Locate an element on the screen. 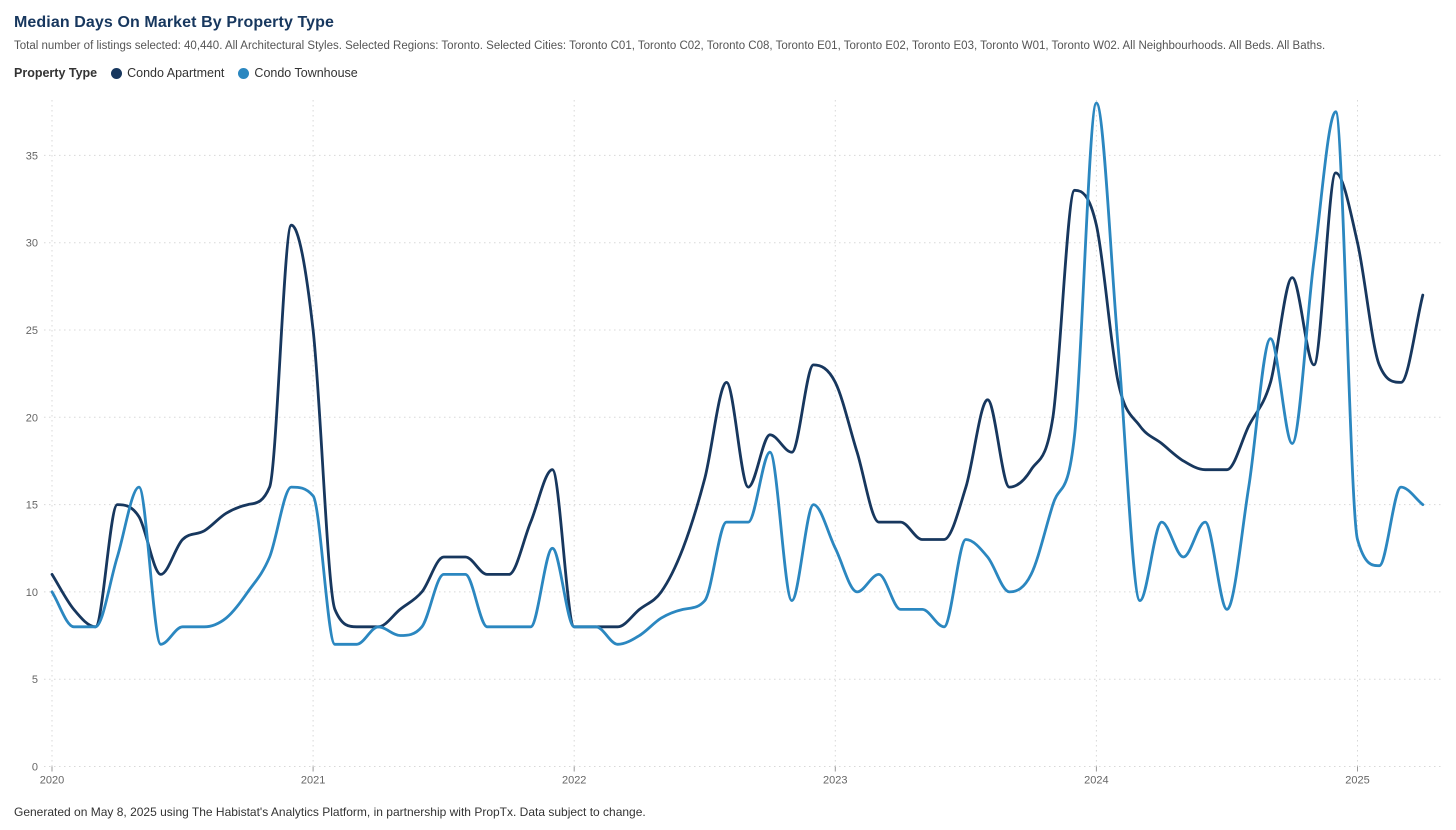 The height and width of the screenshot is (830, 1456). legend-item-label: Condo Townhouse is located at coordinates (306, 73).